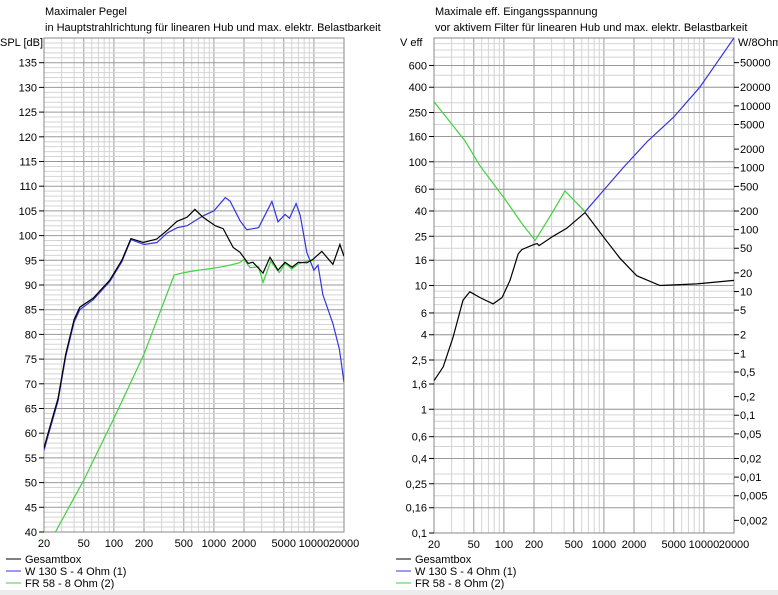 This screenshot has width=778, height=595. Describe the element at coordinates (31, 484) in the screenshot. I see `y-tick-label: 50` at that location.